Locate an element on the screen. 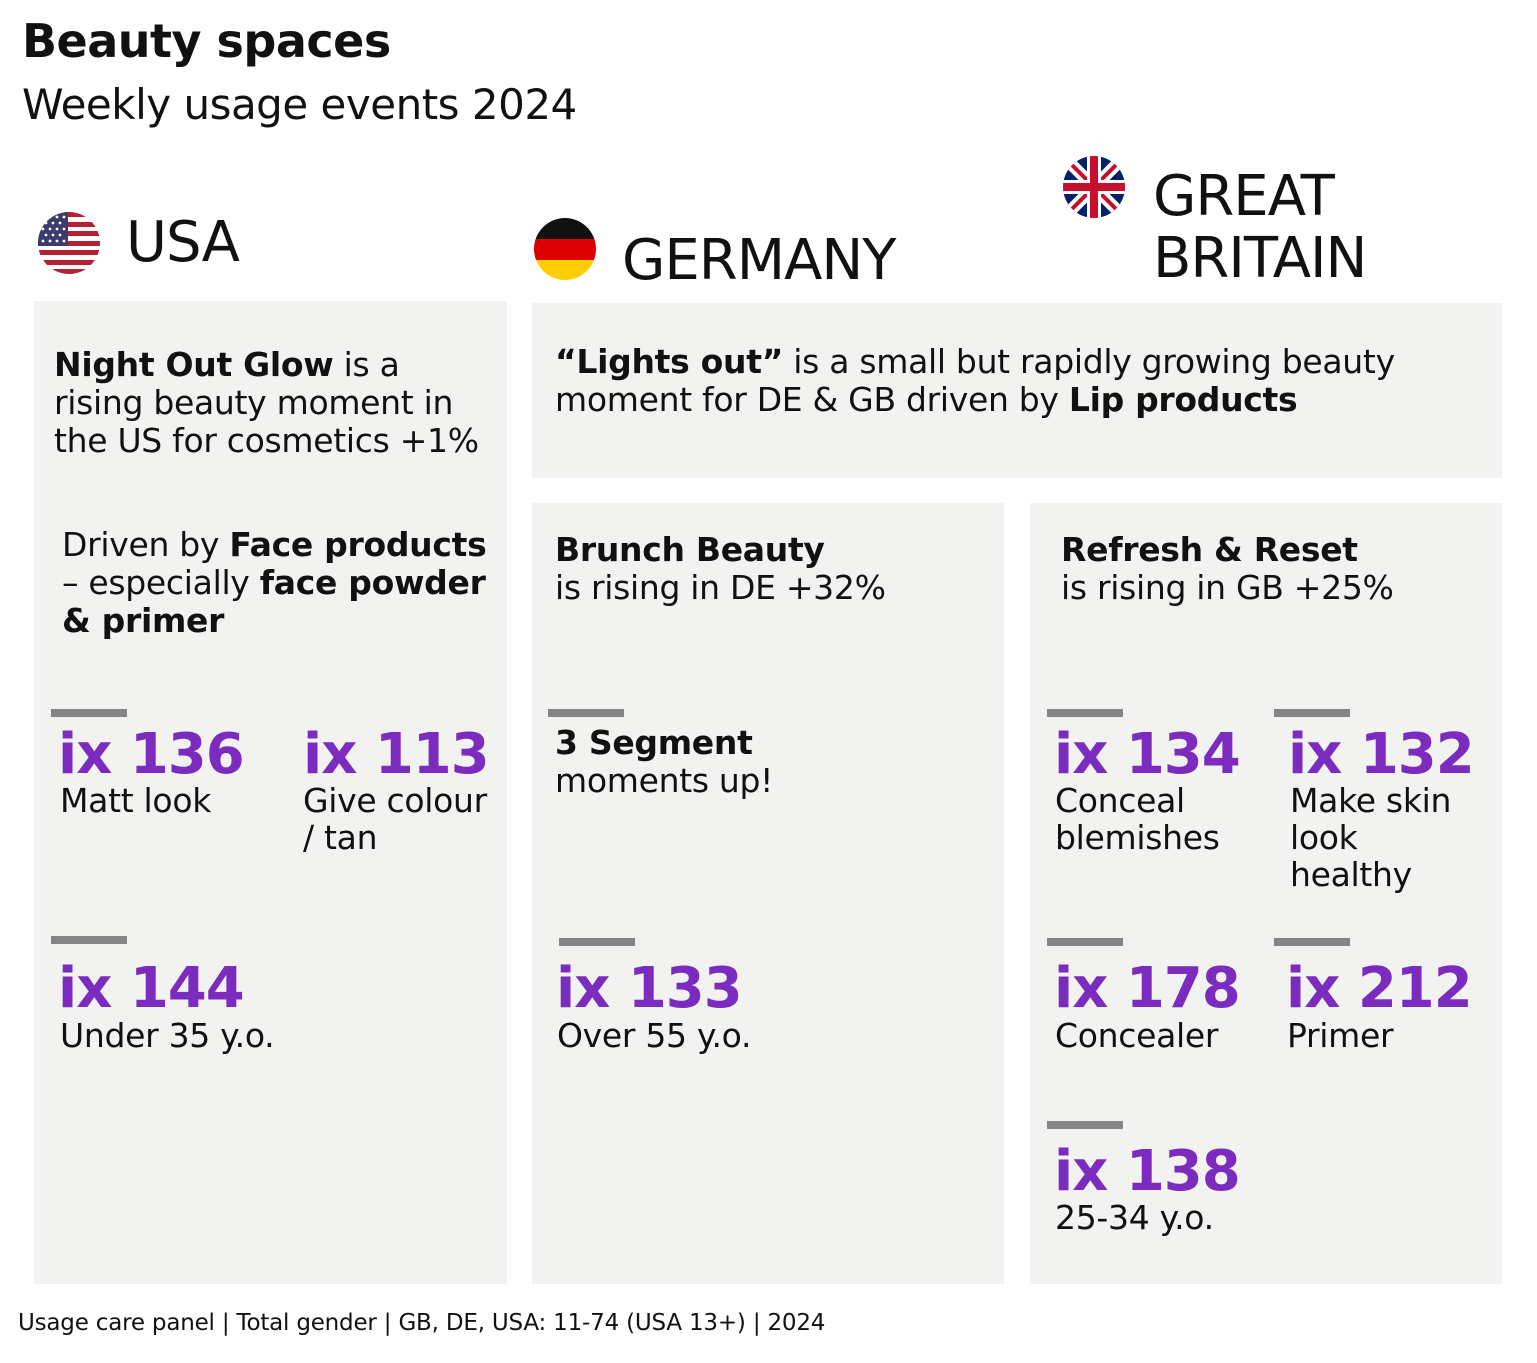 Image resolution: width=1537 pixels, height=1363 pixels. country-name-germany: GERMANY is located at coordinates (759, 260).